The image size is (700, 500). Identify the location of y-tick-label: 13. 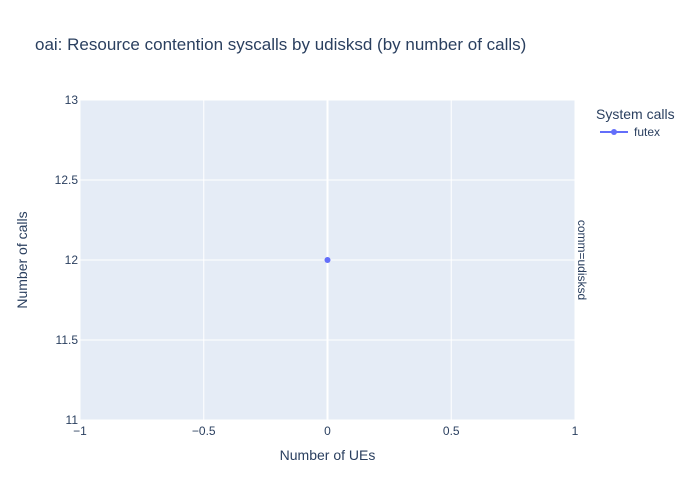
(72, 100).